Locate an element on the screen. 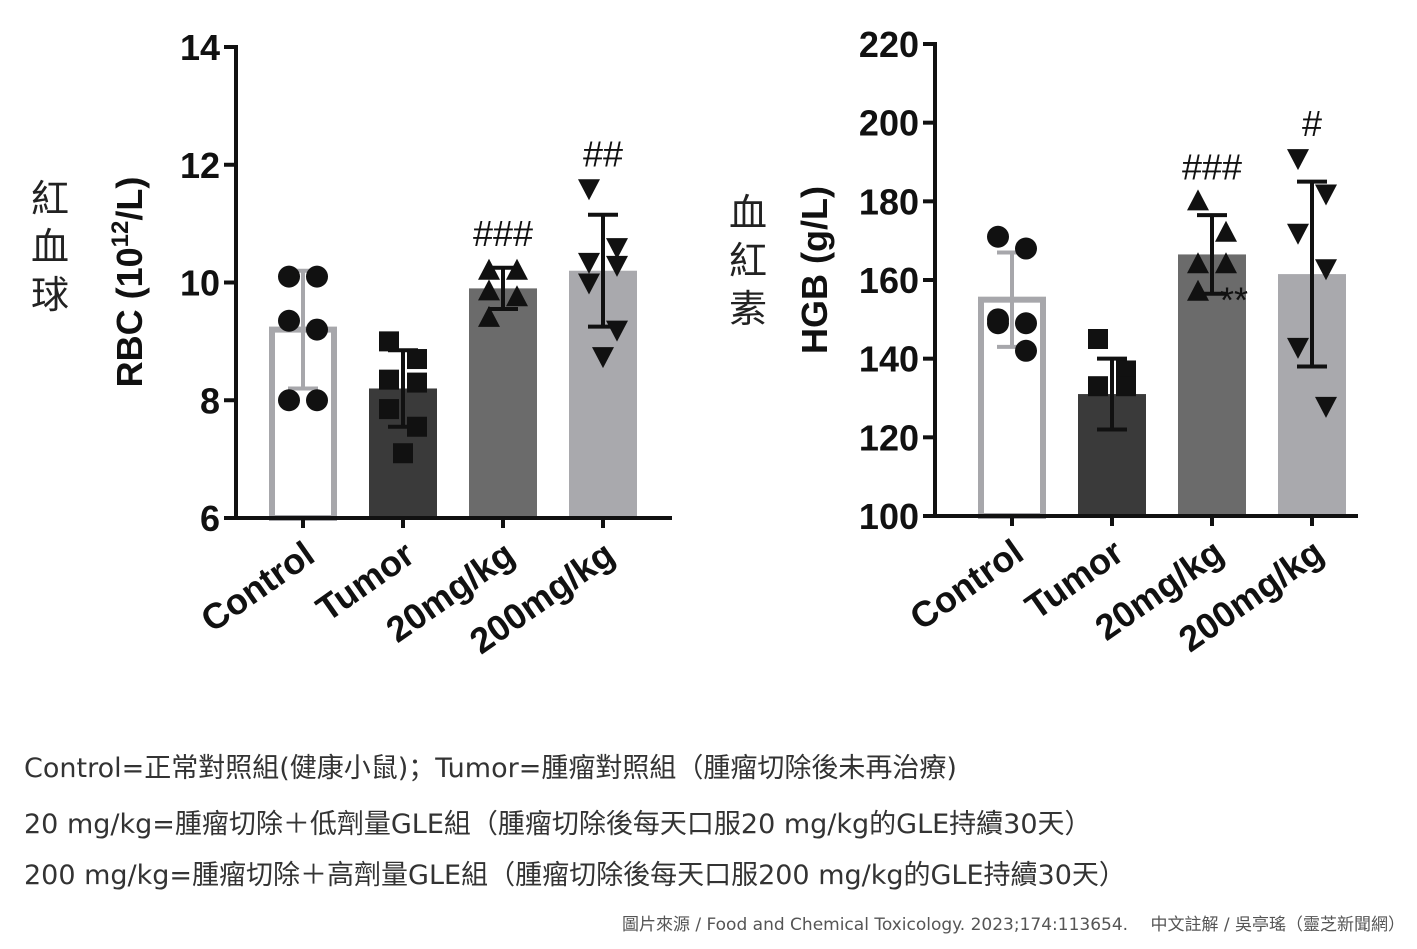 The image size is (1417, 949). y-axis-label: RBC (1012/L) is located at coordinates (128, 282).